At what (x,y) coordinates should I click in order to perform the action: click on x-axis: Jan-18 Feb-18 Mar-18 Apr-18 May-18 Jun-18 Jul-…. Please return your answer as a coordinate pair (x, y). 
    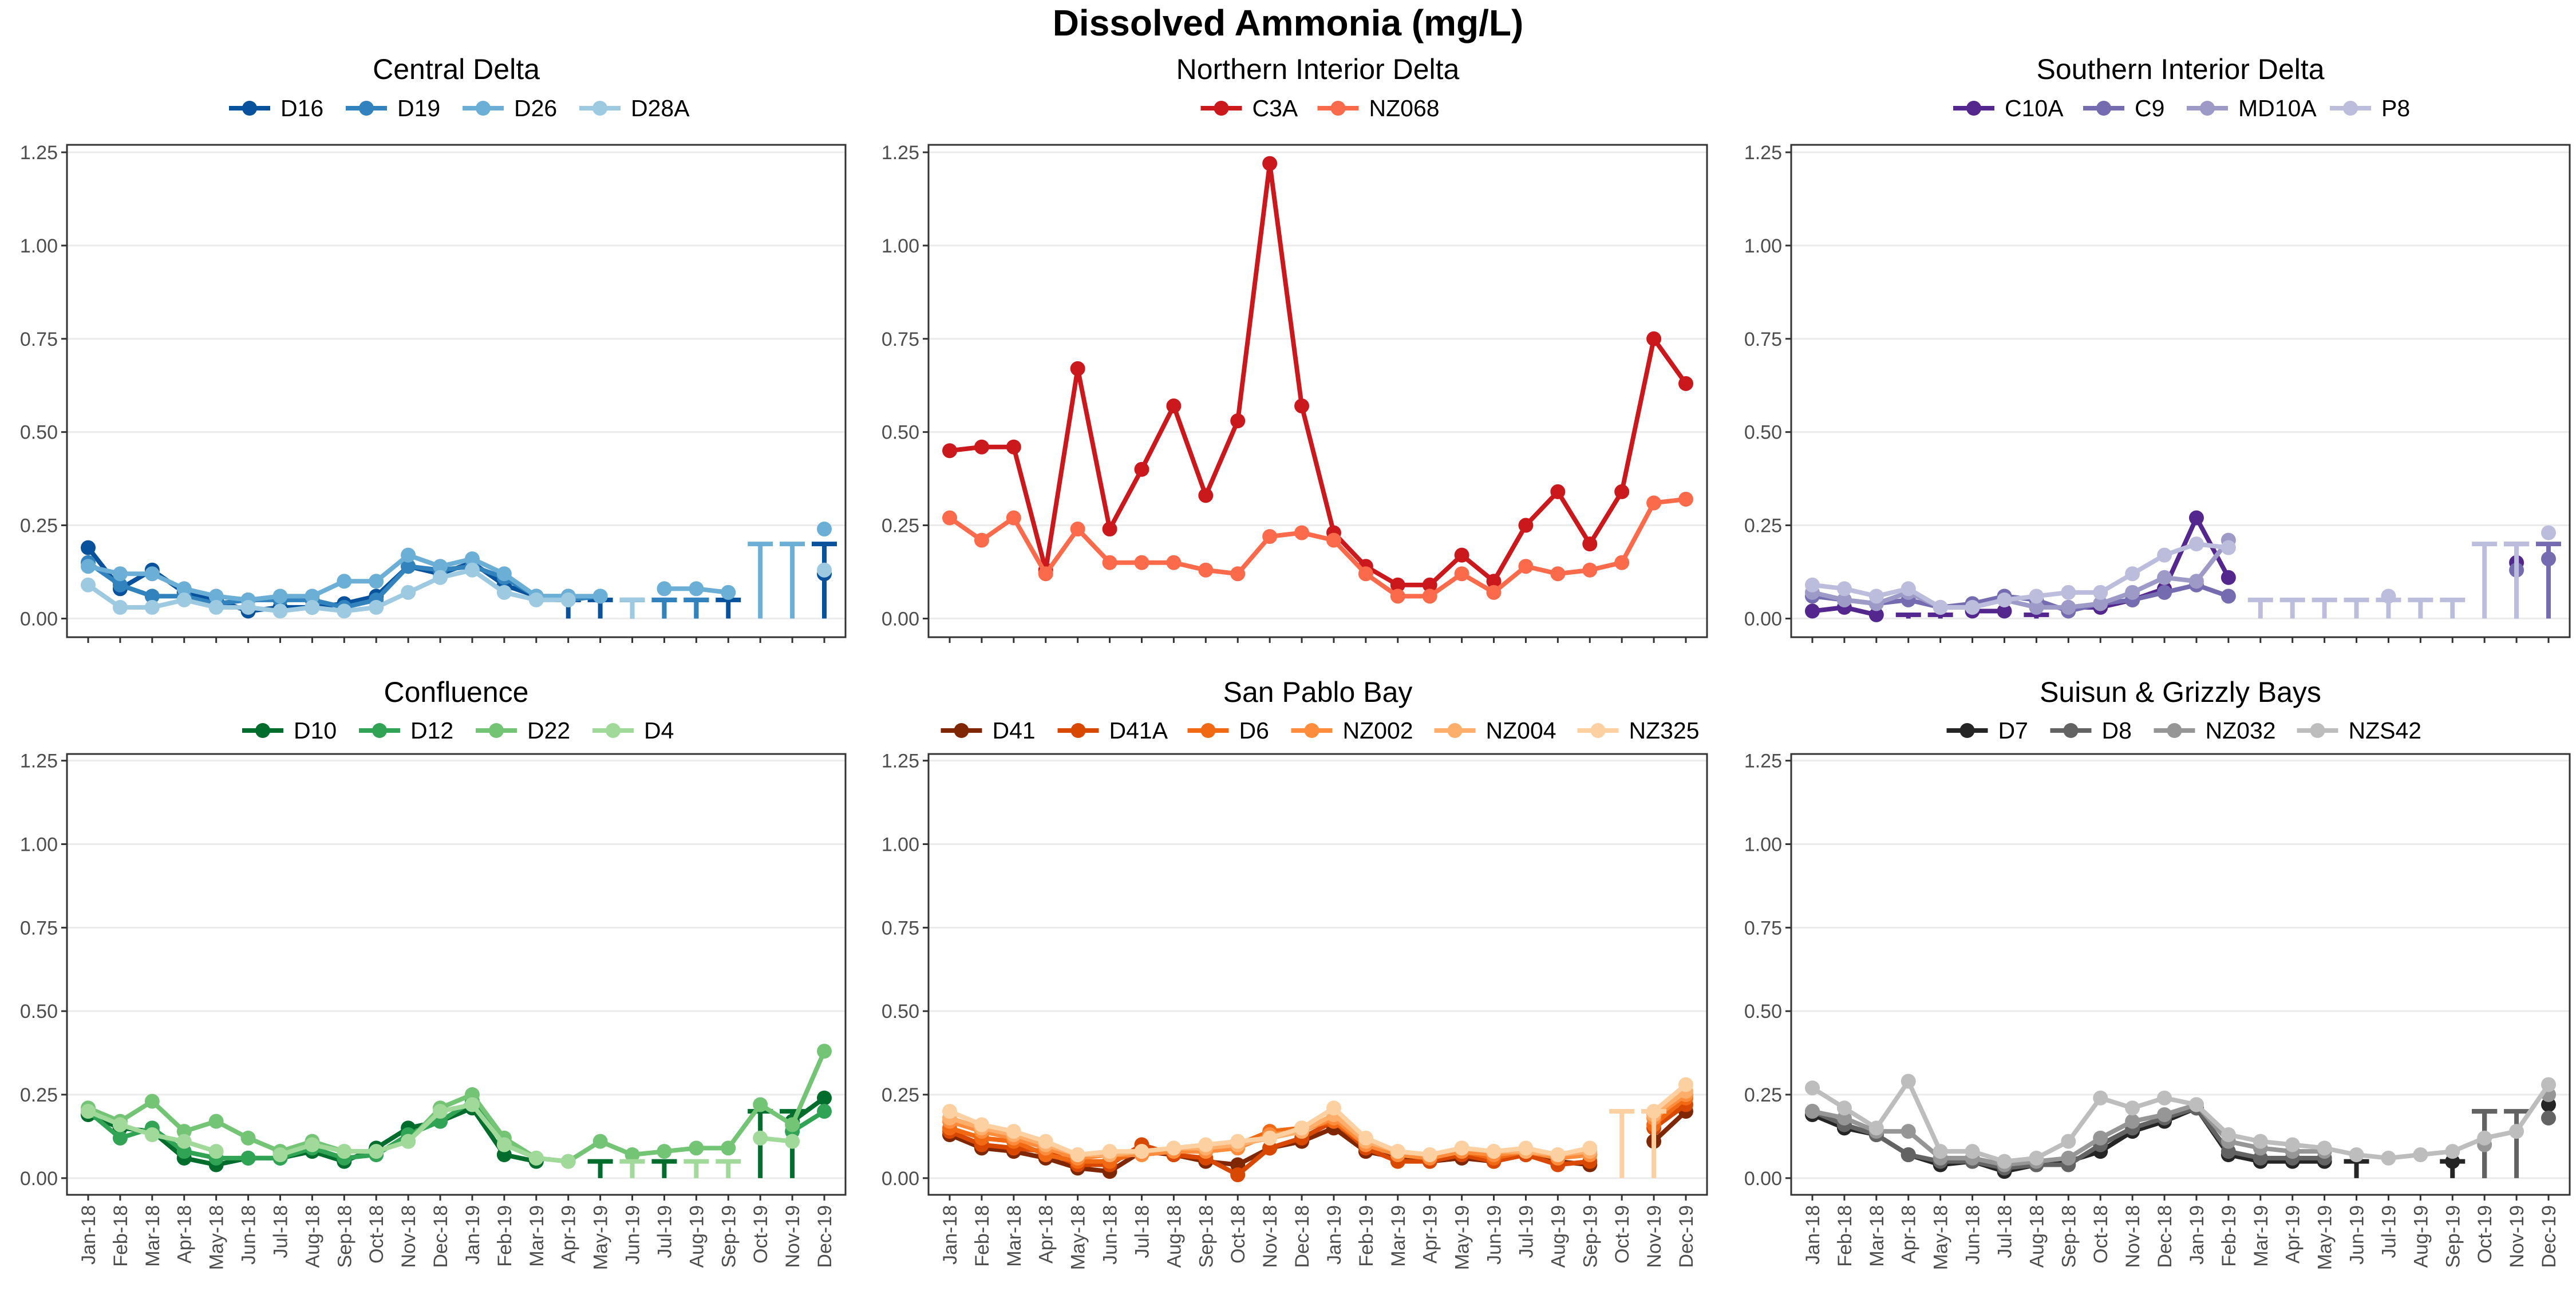
    Looking at the image, I should click on (457, 1232).